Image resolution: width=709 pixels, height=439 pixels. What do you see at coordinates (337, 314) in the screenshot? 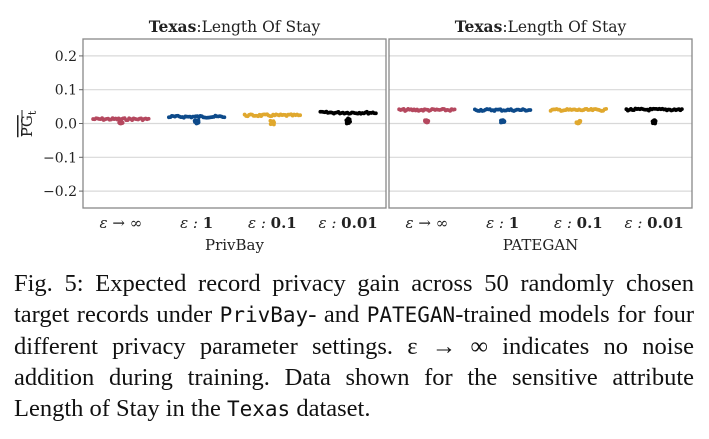
I see `caption-text-2: - and` at bounding box center [337, 314].